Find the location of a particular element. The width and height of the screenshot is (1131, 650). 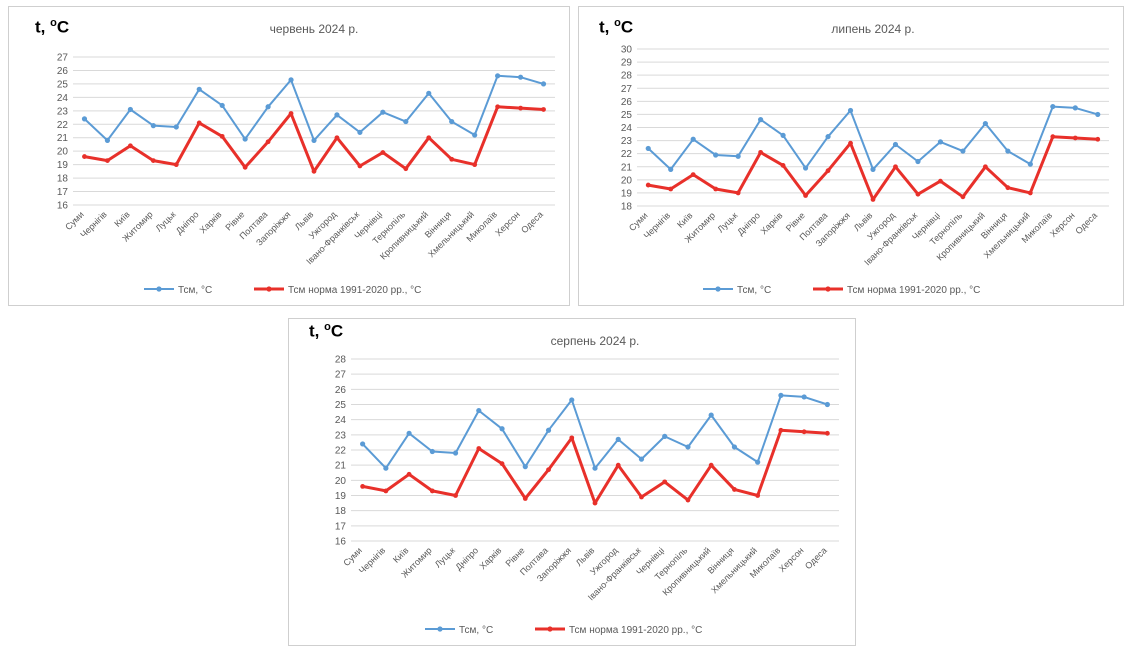

y-tick-label: 23 is located at coordinates (63, 111).